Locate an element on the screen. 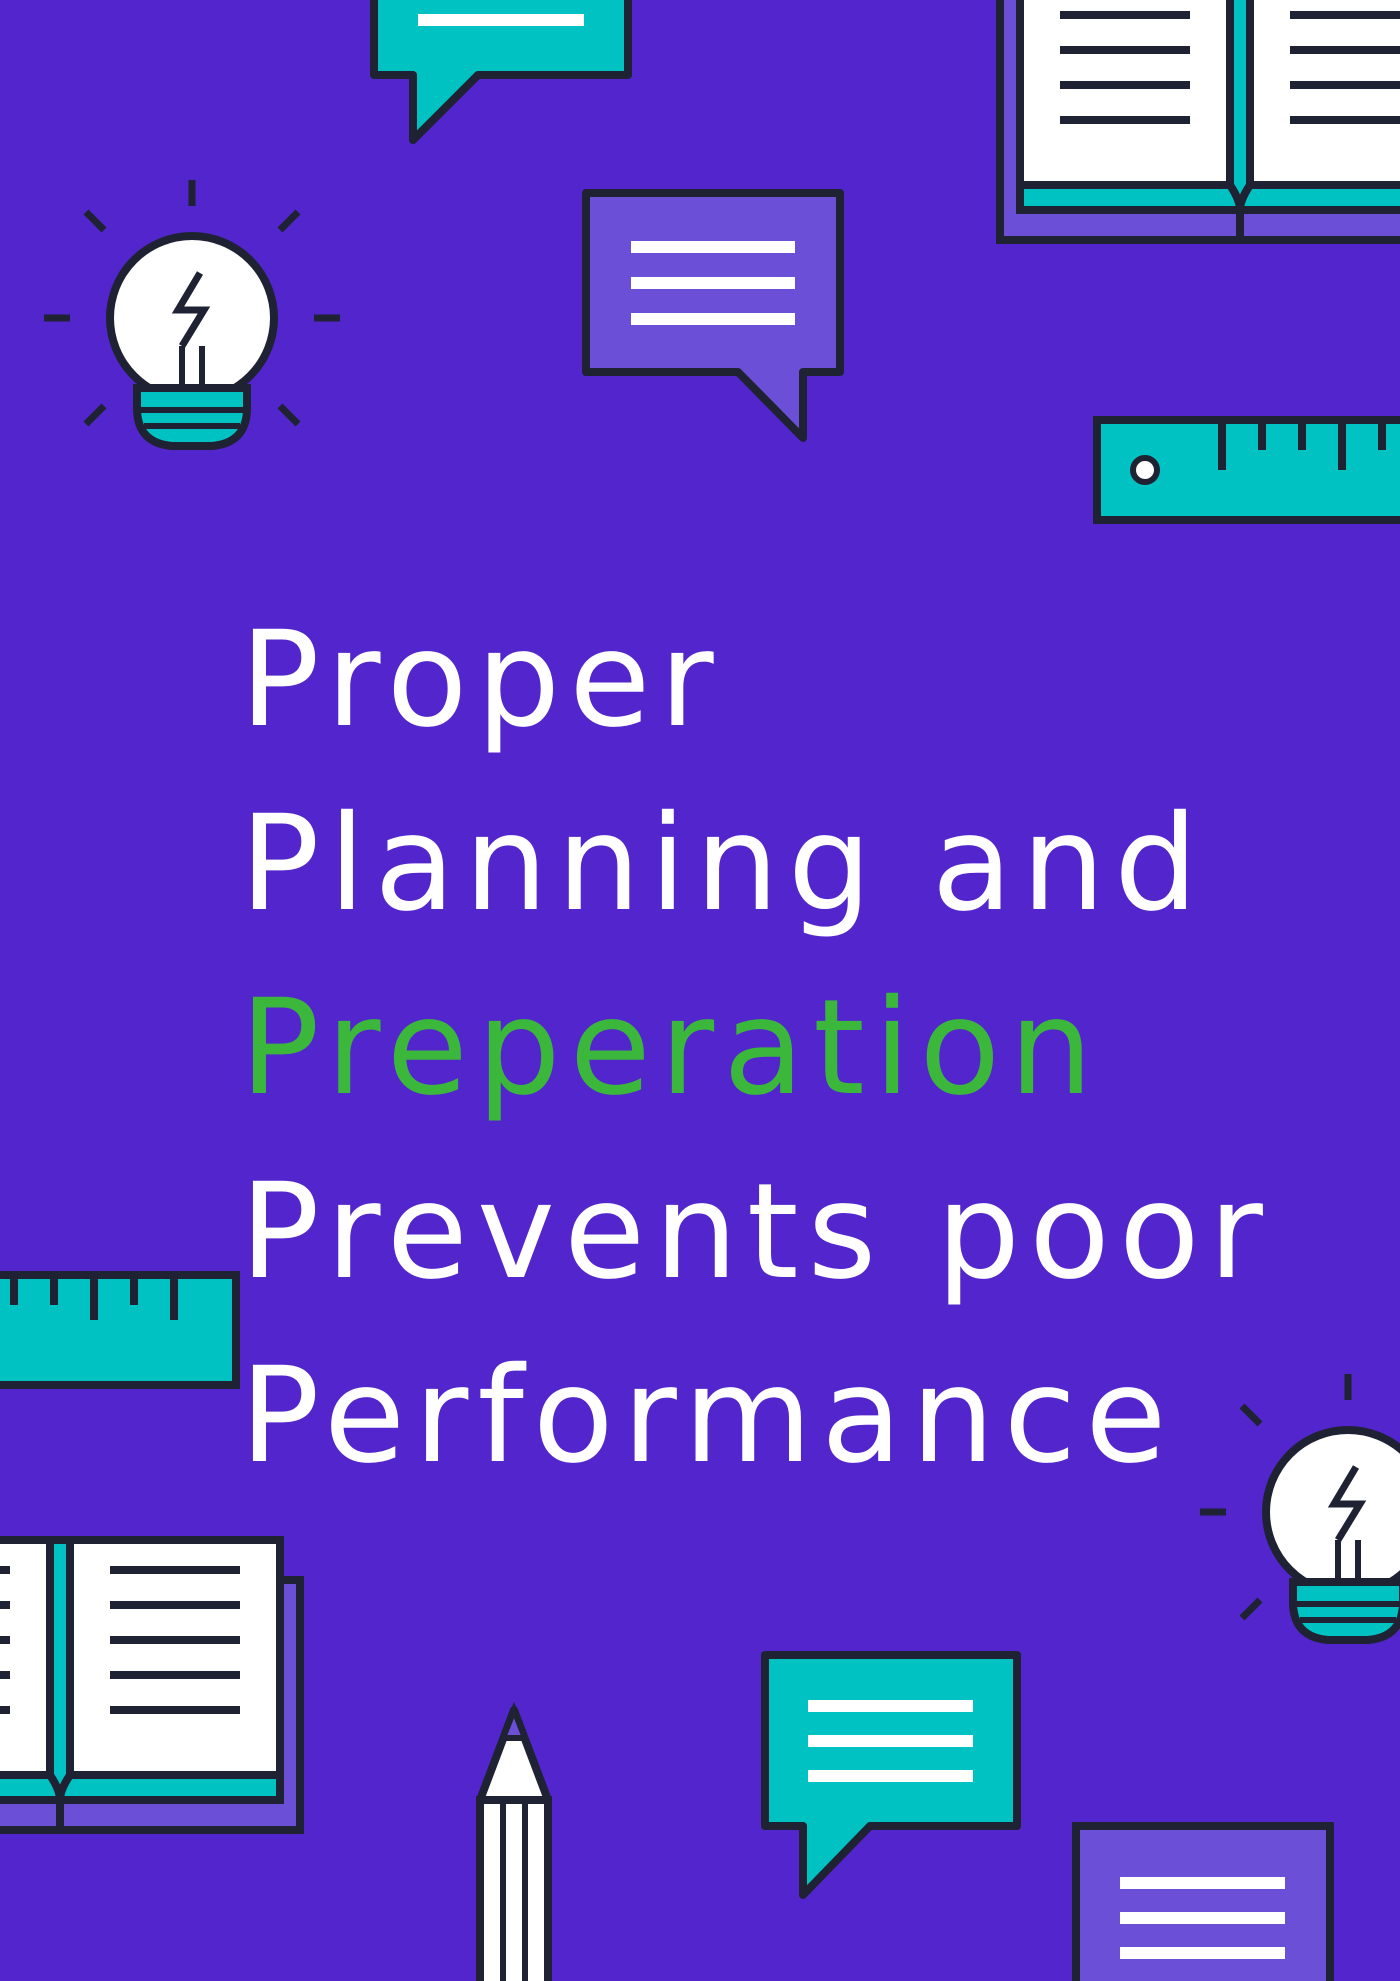 The image size is (1400, 1981). pencil-icon is located at coordinates (514, 1841).